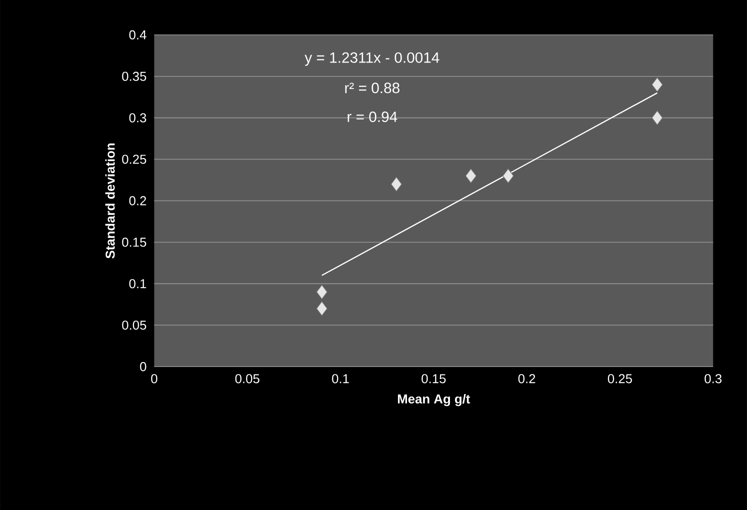 The width and height of the screenshot is (747, 510). What do you see at coordinates (134, 242) in the screenshot?
I see `y-tick-label: 0.15` at bounding box center [134, 242].